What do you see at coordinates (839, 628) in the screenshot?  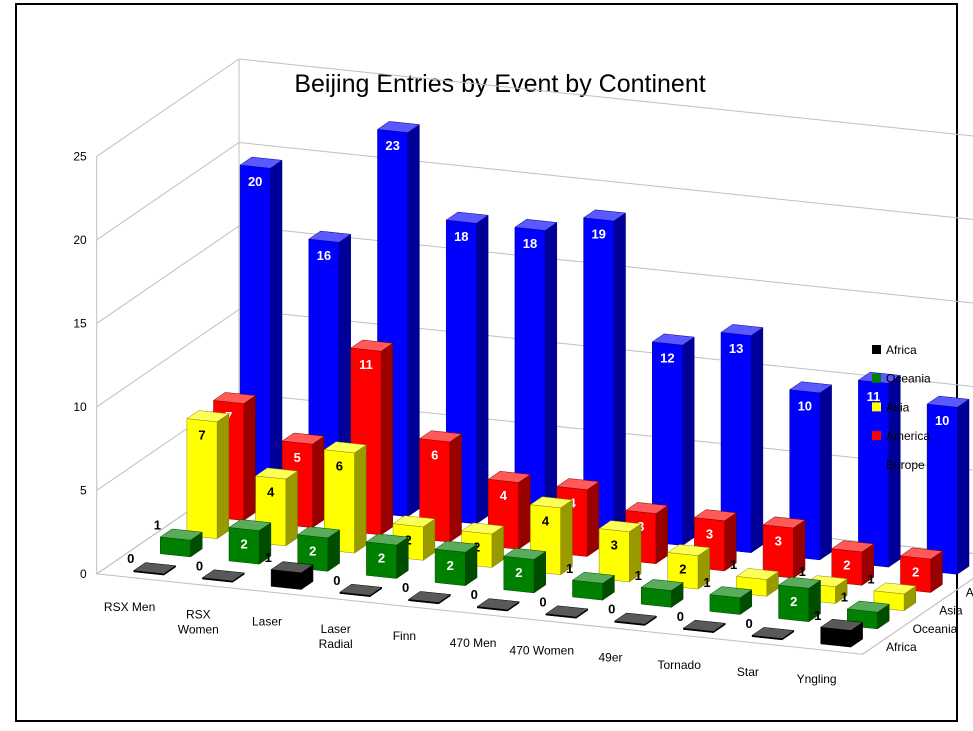 I see `bar-africa-yngling: 1` at bounding box center [839, 628].